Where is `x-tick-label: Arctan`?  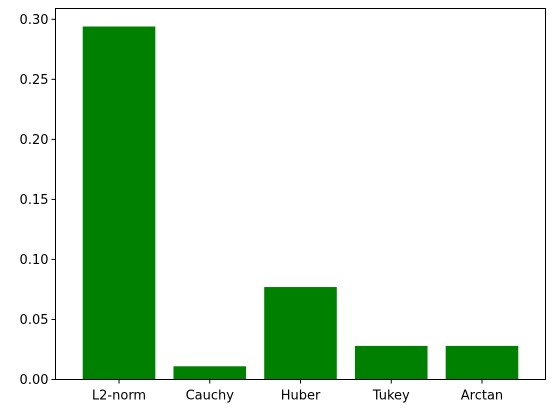 x-tick-label: Arctan is located at coordinates (482, 396).